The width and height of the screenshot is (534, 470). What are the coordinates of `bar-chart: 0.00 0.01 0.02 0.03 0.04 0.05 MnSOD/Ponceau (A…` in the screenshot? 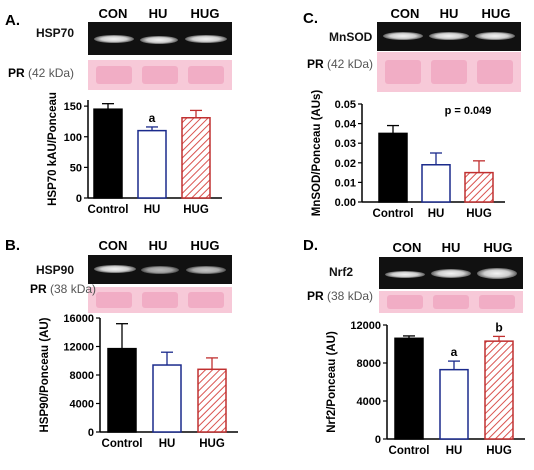 It's located at (408, 155).